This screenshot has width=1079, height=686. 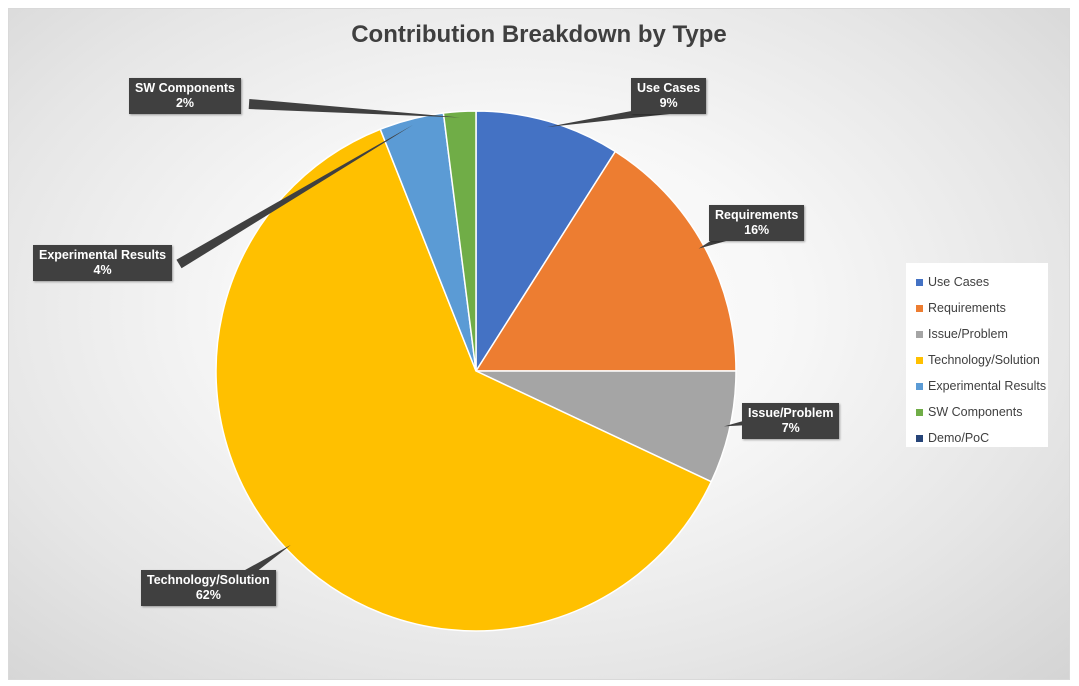 I want to click on legend-item-technology-solution: Technology/Solution, so click(x=982, y=360).